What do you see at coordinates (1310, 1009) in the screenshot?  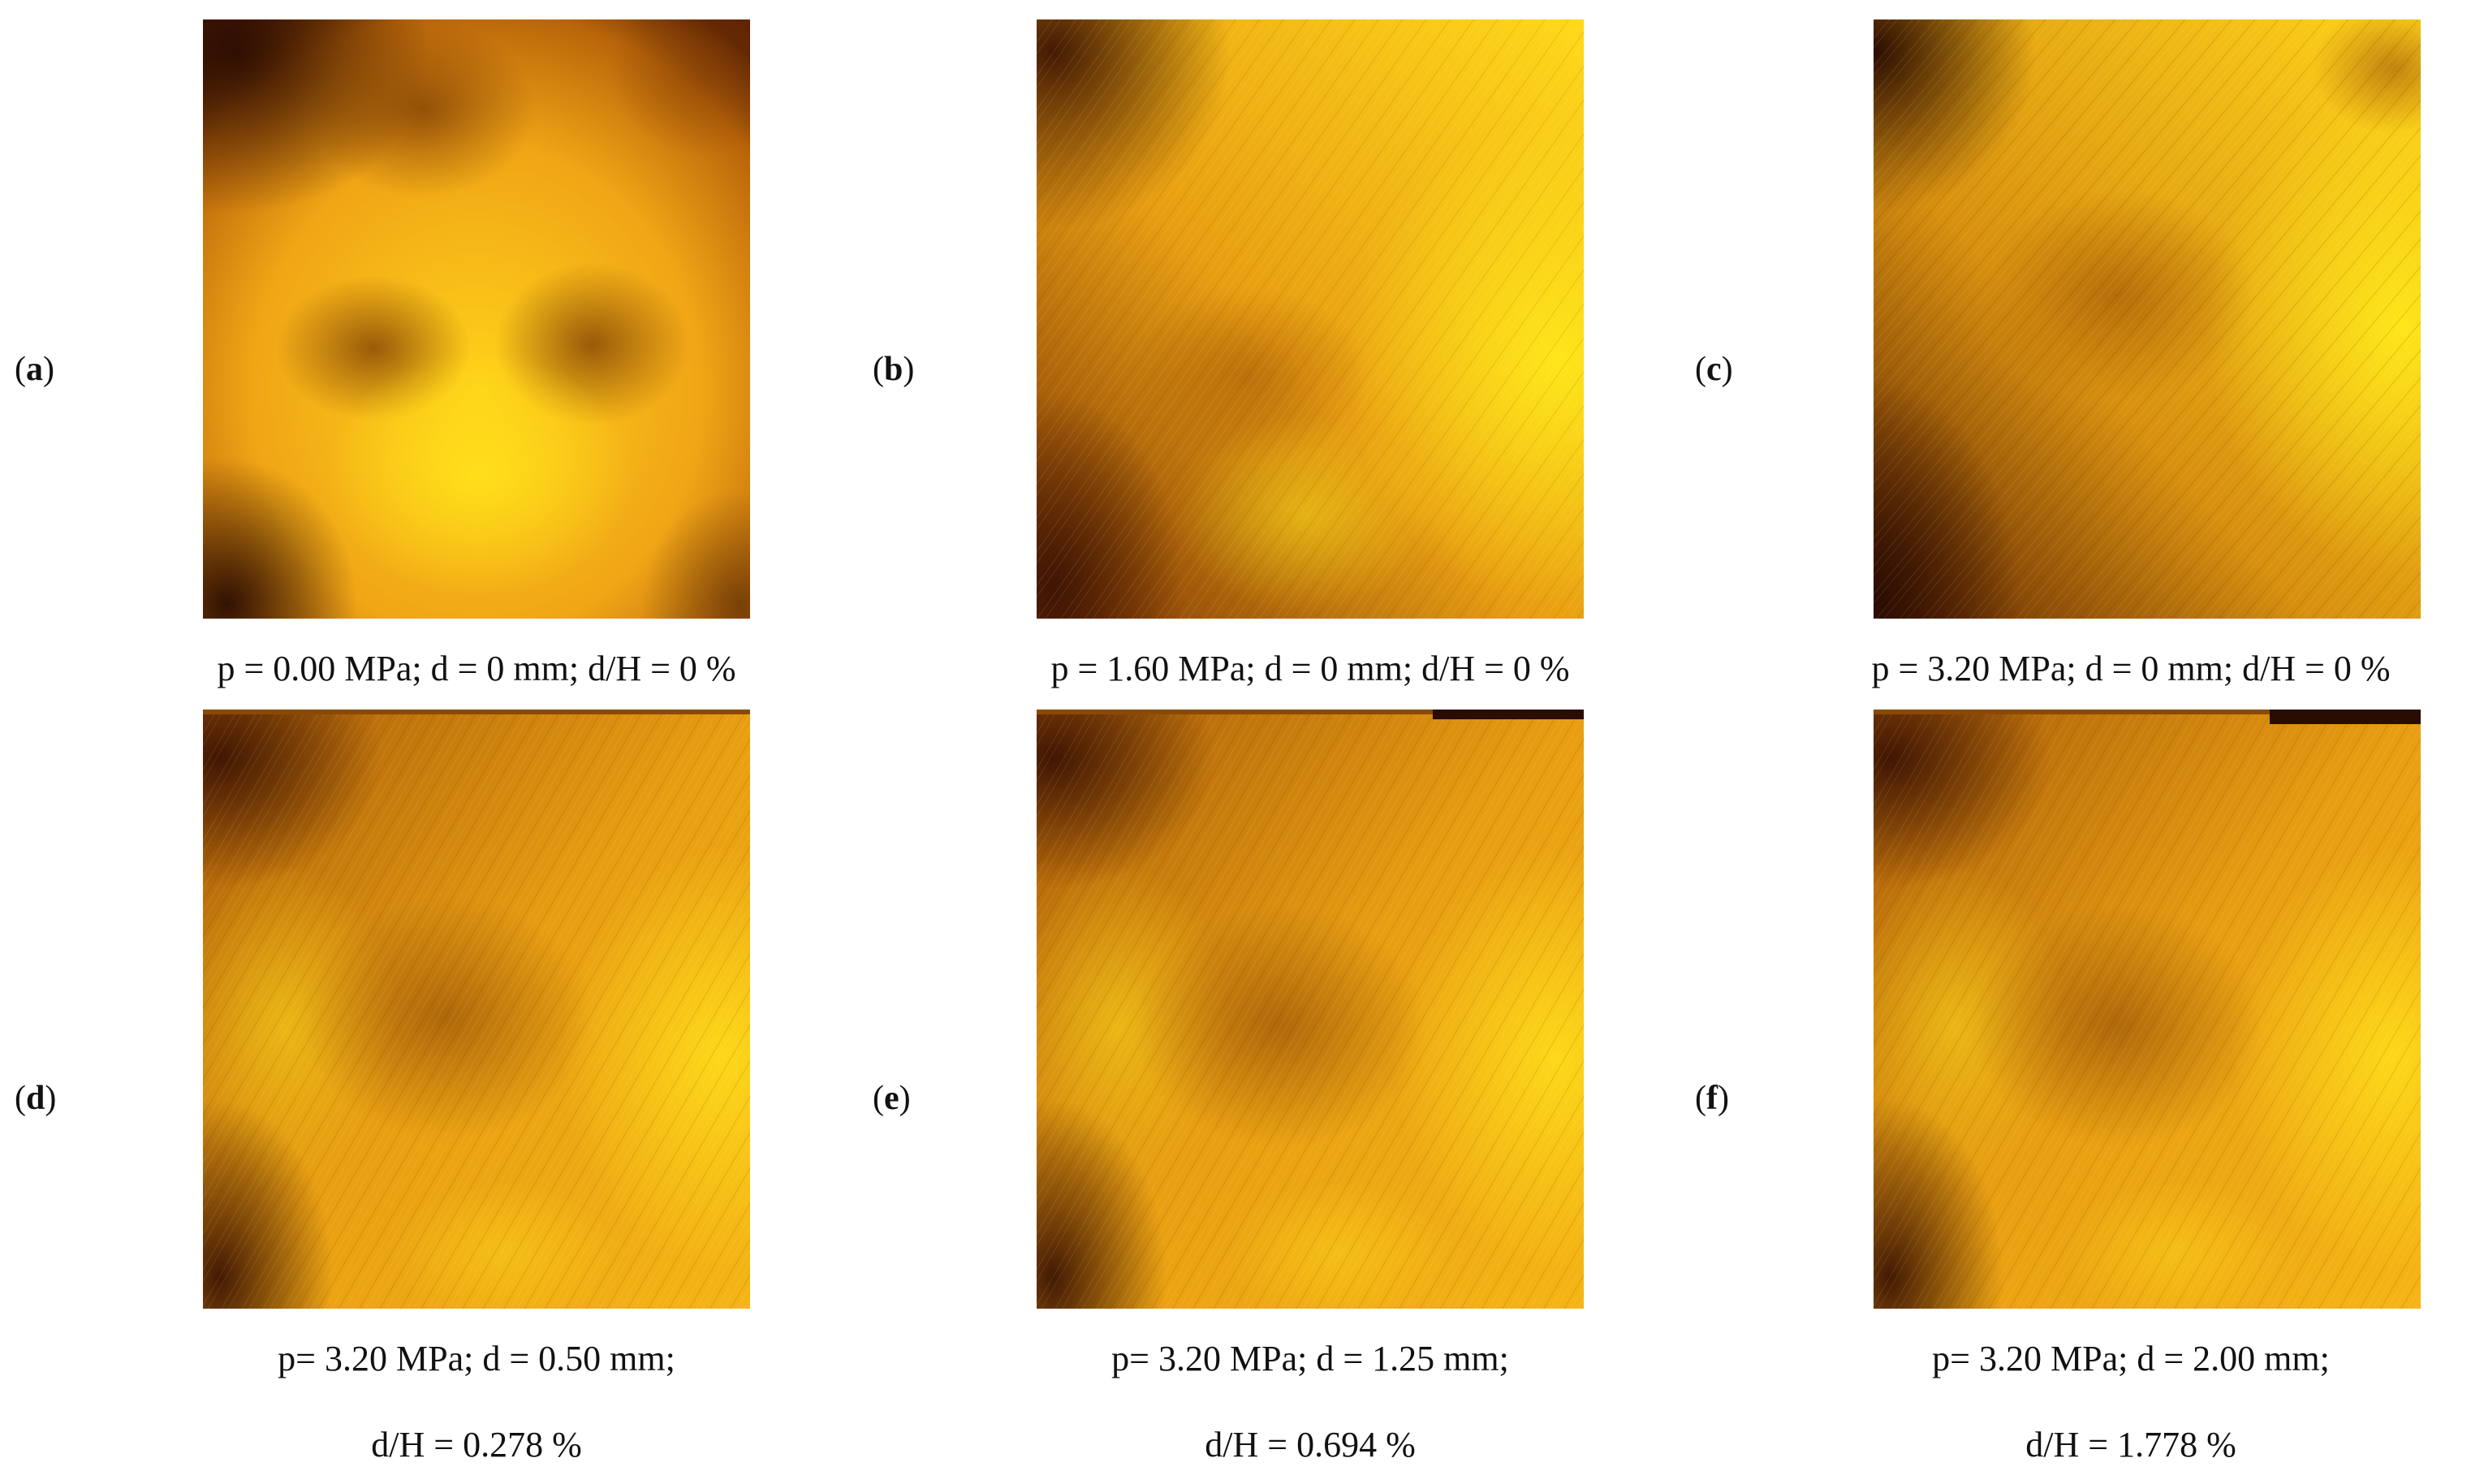 I see `photo-e` at bounding box center [1310, 1009].